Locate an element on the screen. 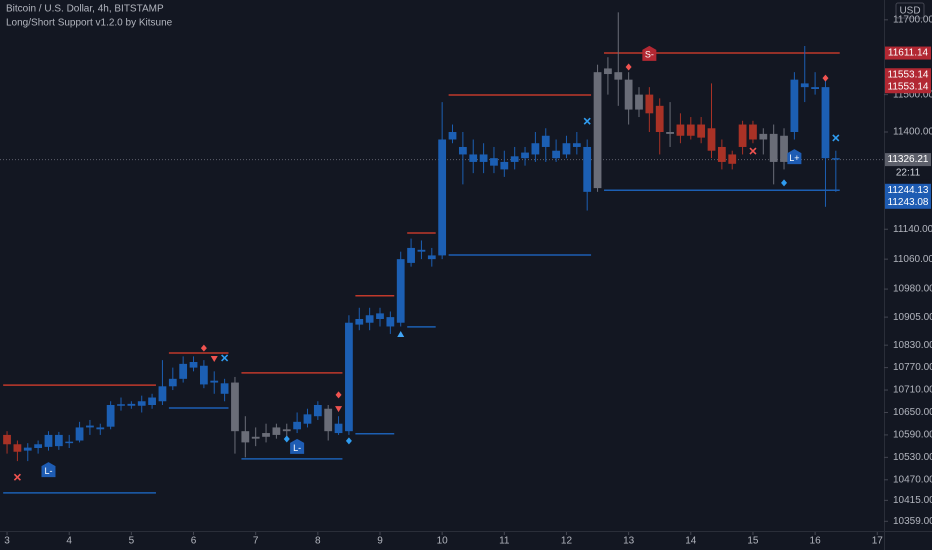 This screenshot has width=932, height=550. x-tick-label: 4 is located at coordinates (69, 541).